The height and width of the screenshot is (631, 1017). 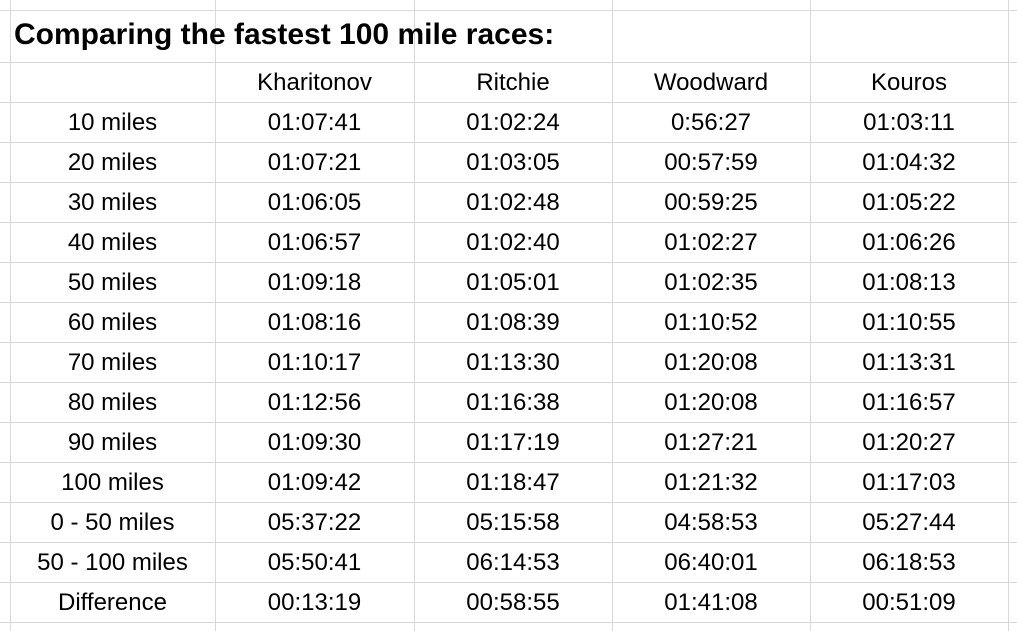 I want to click on time-cell: 0:56:27, so click(x=711, y=122).